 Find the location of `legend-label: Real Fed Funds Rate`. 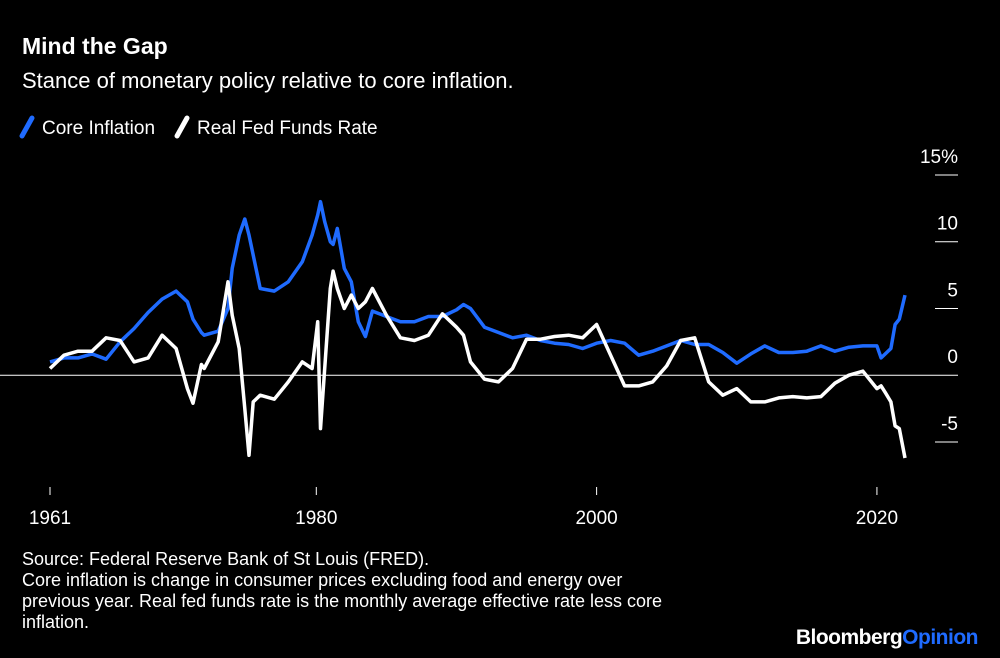

legend-label: Real Fed Funds Rate is located at coordinates (287, 128).